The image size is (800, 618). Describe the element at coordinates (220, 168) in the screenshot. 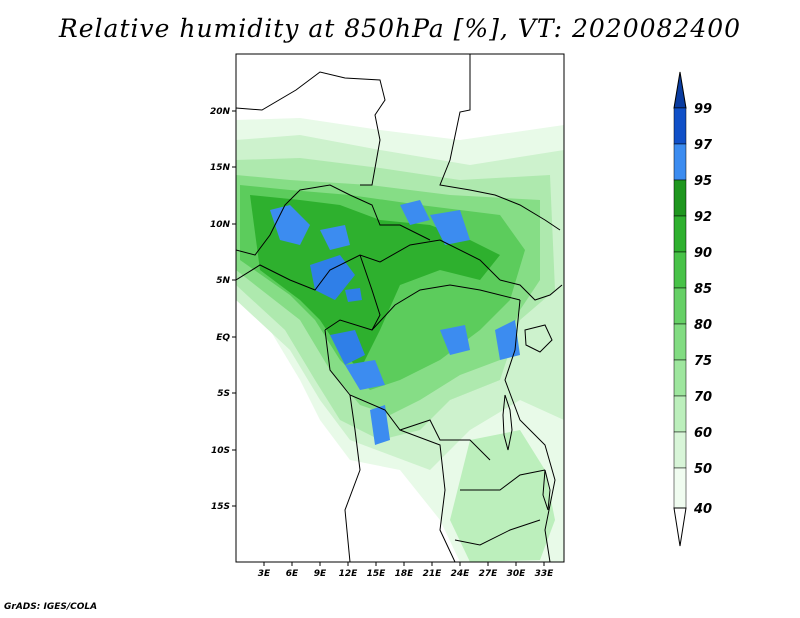

I see `lat-label: 15N` at that location.